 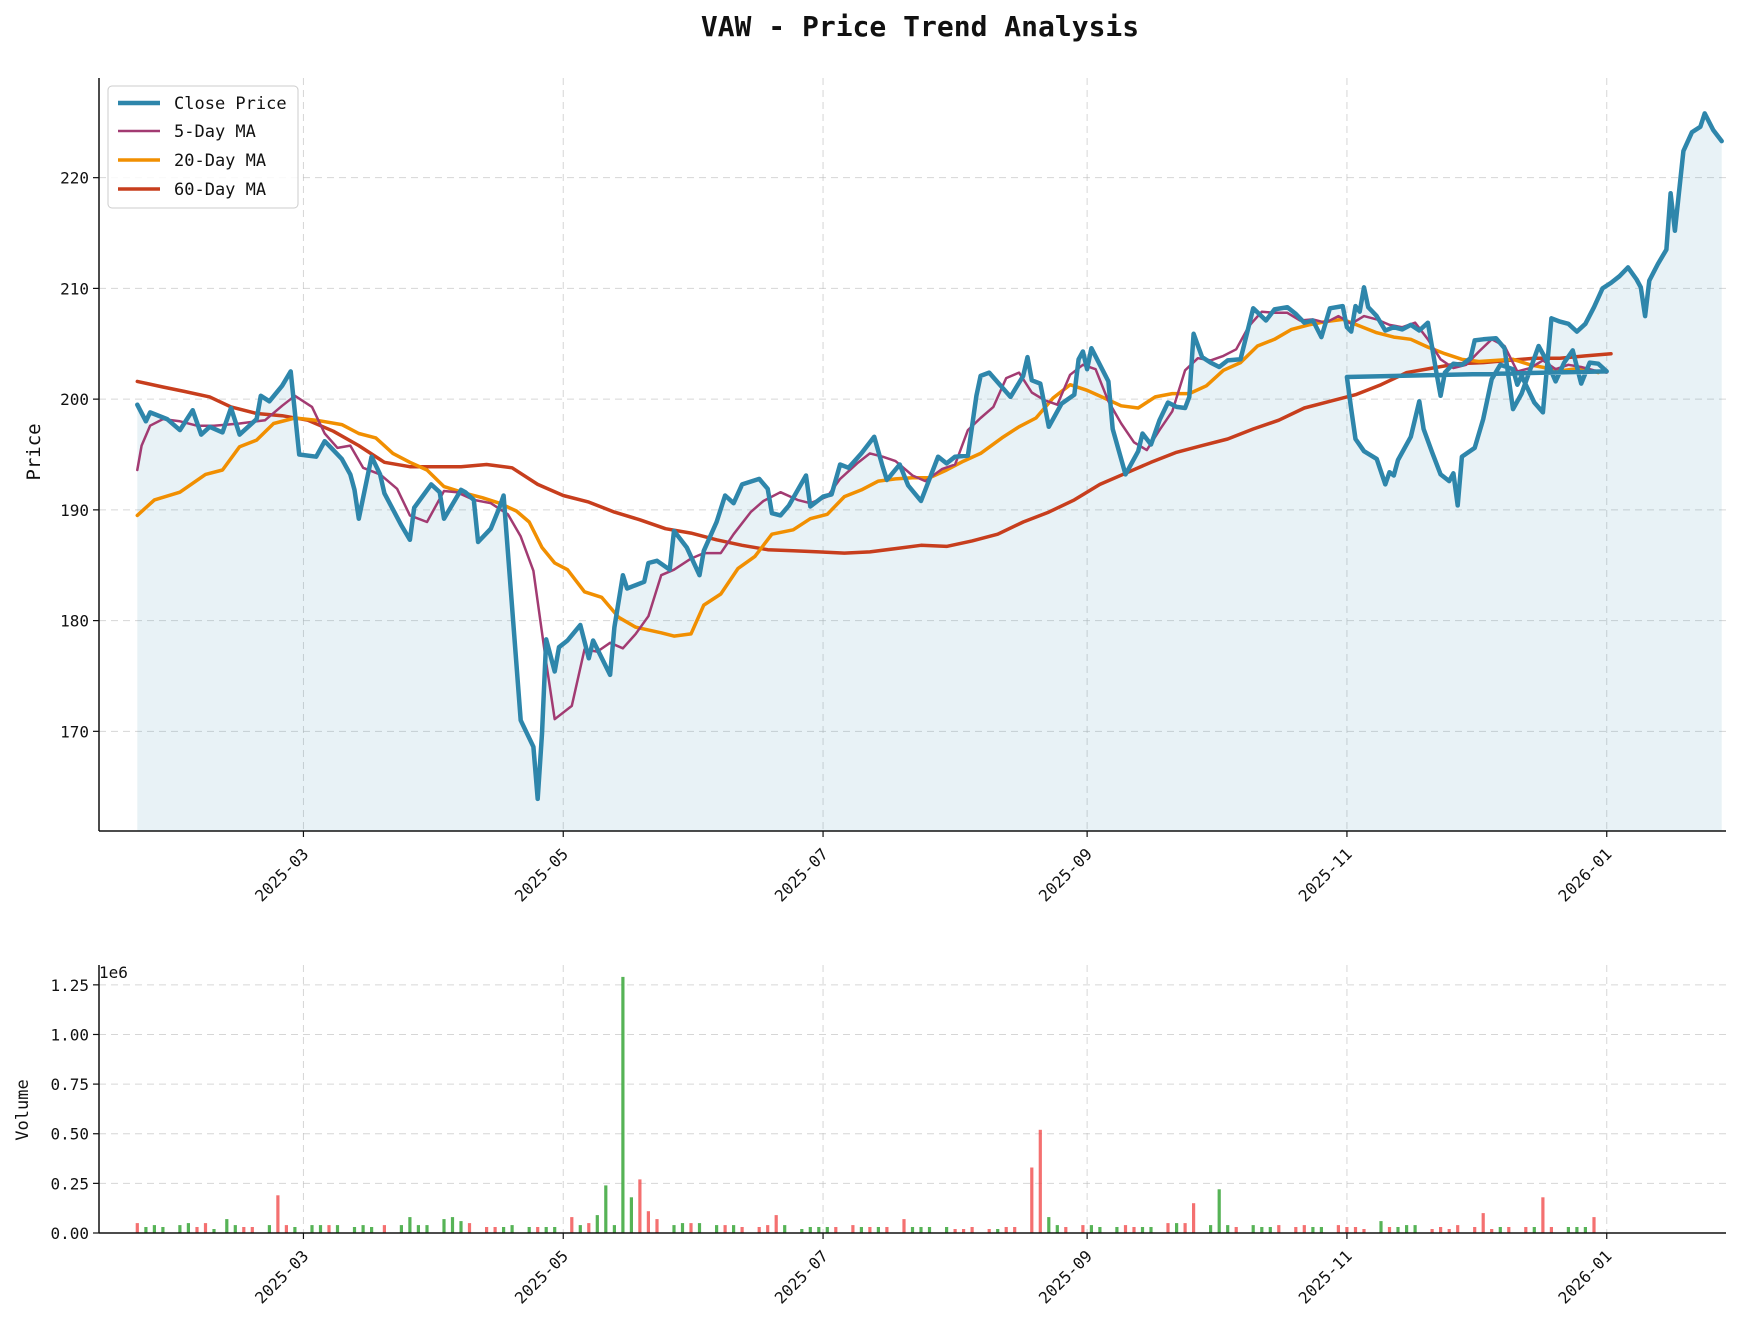 I want to click on legend-label-5-day-ma: 5-Day MA, so click(x=215, y=132).